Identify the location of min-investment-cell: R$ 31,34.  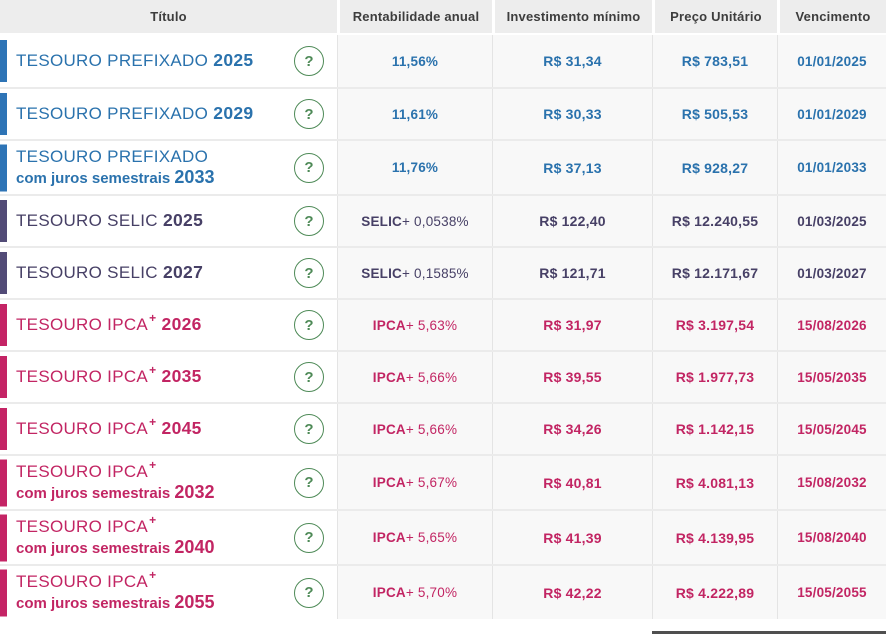
(572, 61).